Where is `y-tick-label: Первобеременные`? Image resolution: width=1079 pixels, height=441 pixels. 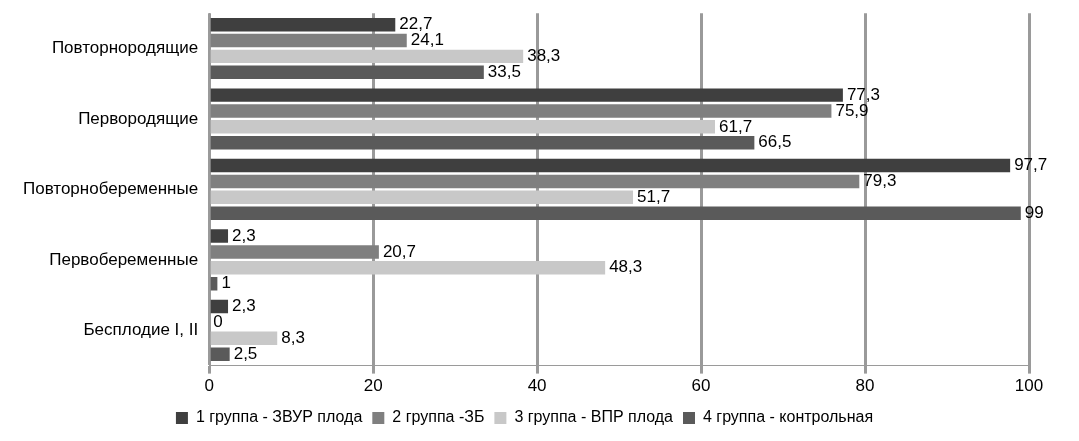 y-tick-label: Первобеременные is located at coordinates (124, 259).